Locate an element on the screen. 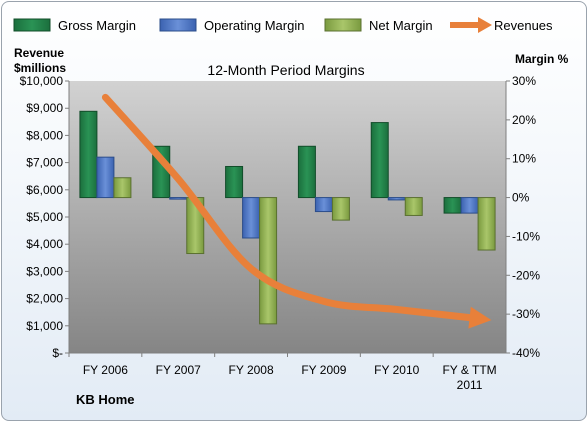  left-tick-label: $4,000 is located at coordinates (44, 244).